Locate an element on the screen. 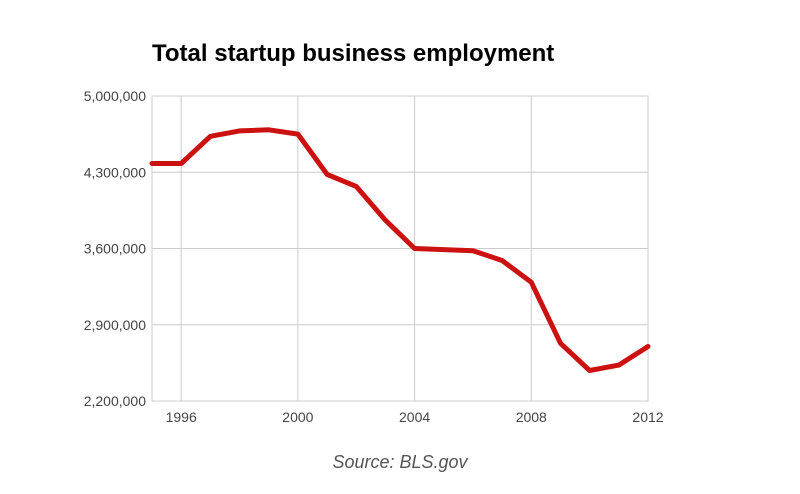 Image resolution: width=800 pixels, height=494 pixels. source-caption: Source: BLS.gov is located at coordinates (400, 462).